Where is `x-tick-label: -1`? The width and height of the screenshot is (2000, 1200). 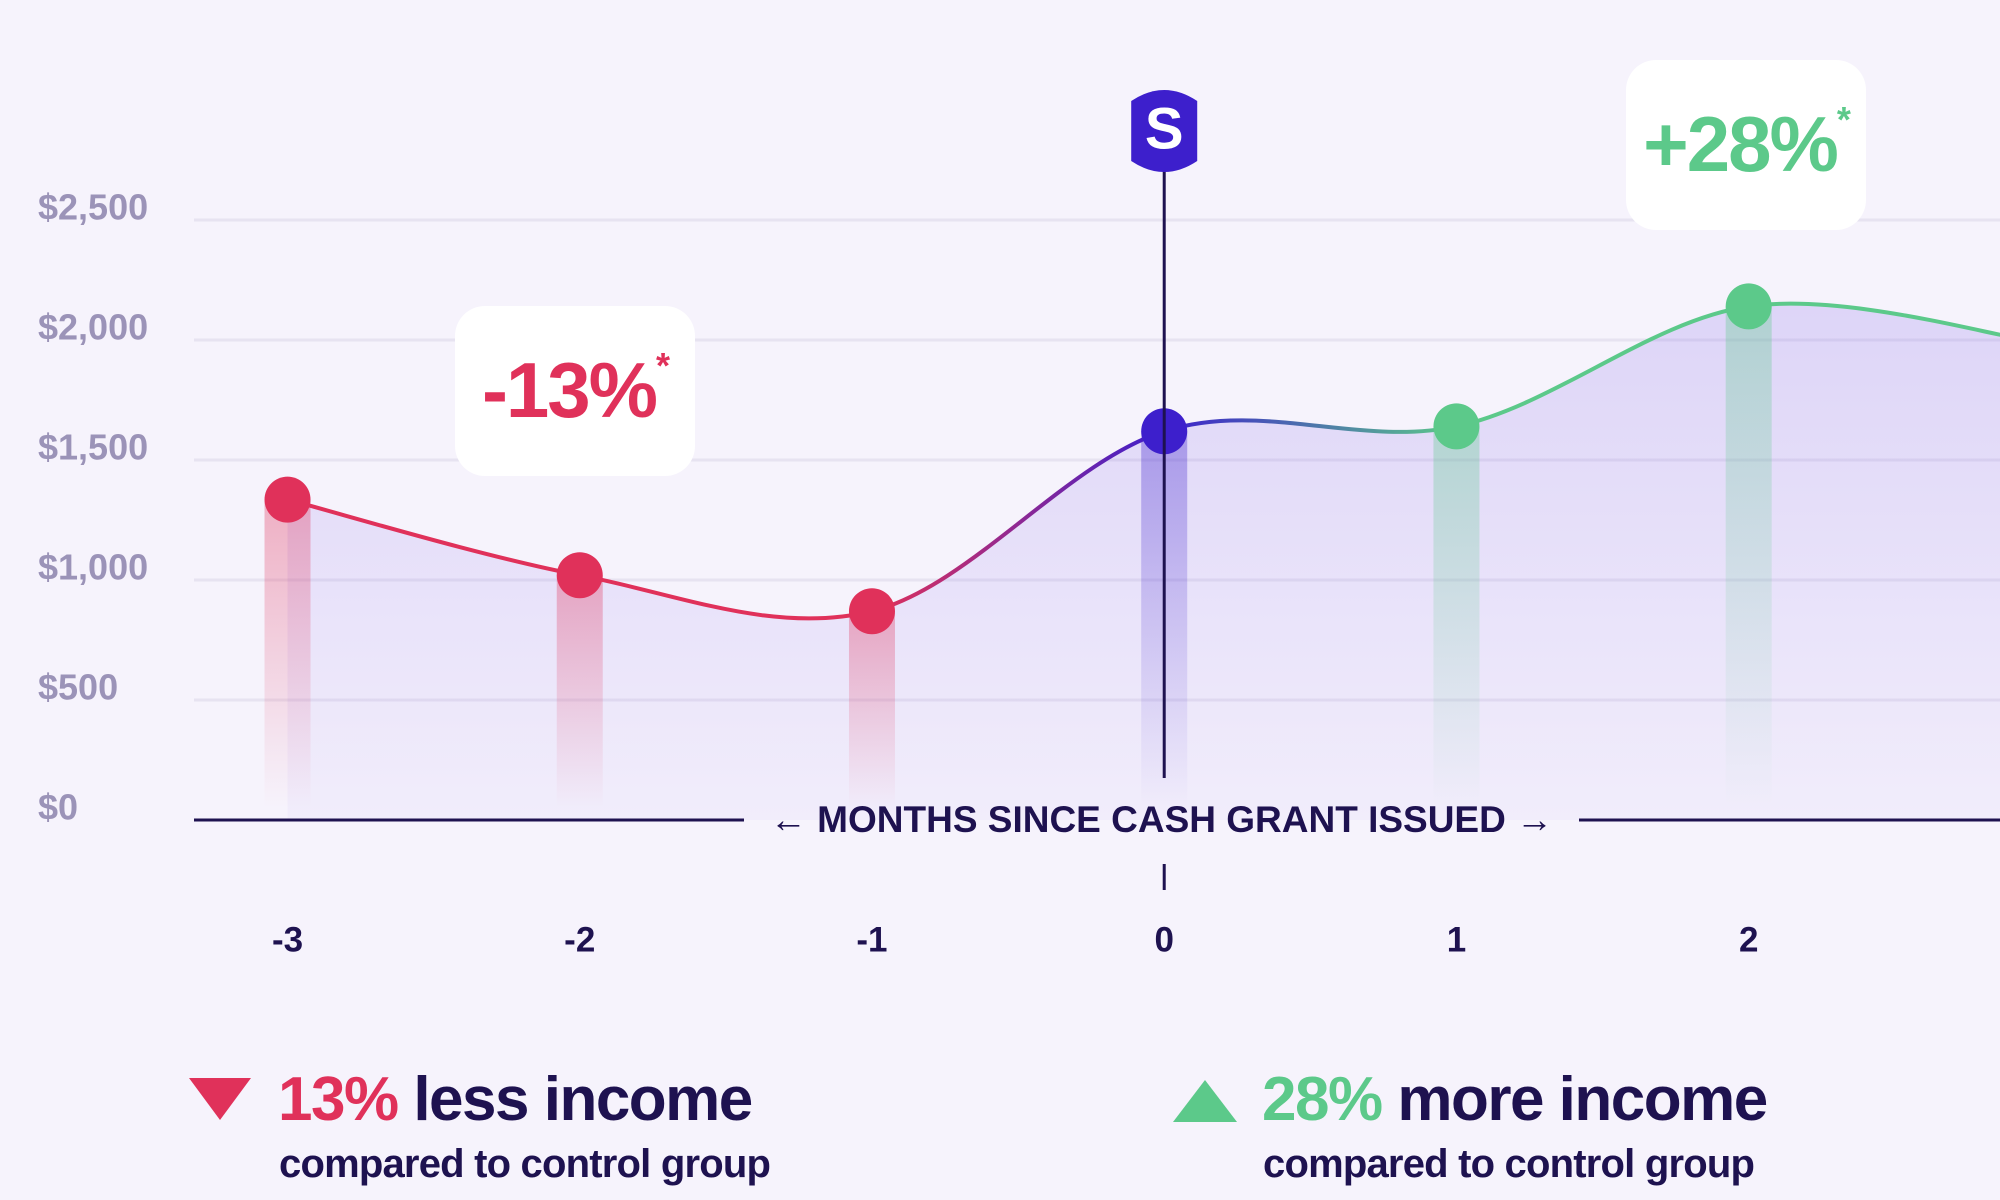 x-tick-label: -1 is located at coordinates (871, 939).